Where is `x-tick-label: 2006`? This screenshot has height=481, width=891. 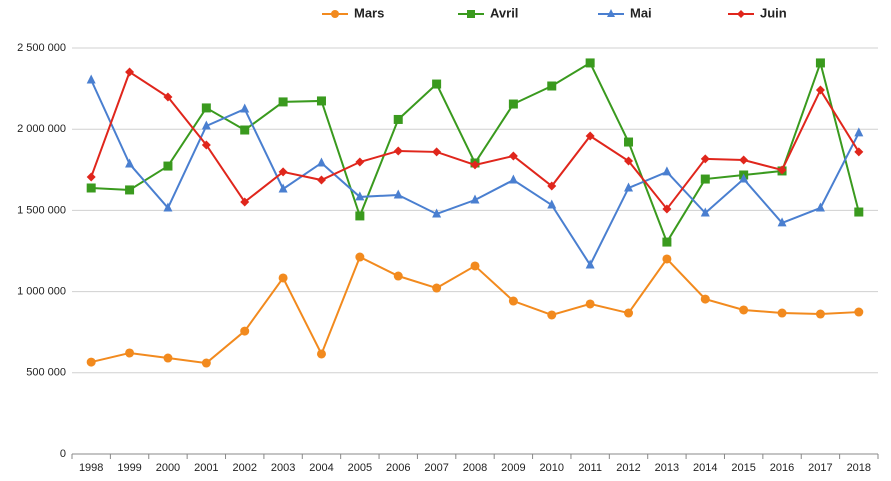
x-tick-label: 2006 is located at coordinates (398, 468).